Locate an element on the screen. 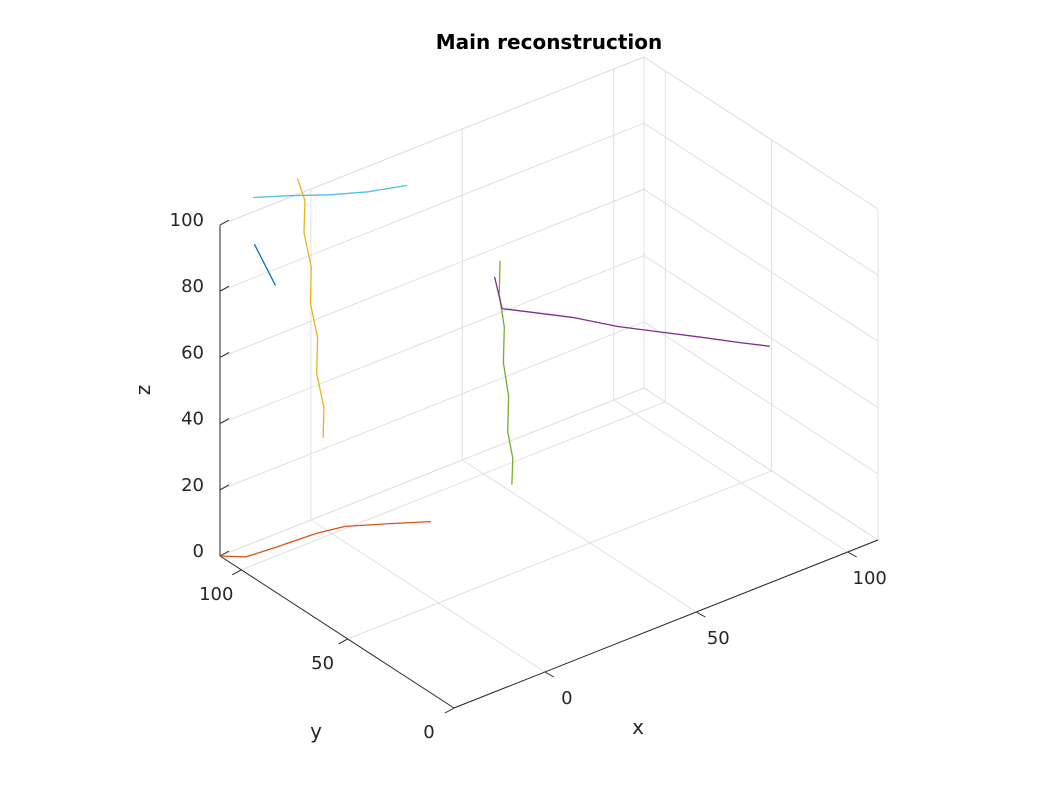  x-tick-label: 100 is located at coordinates (870, 578).